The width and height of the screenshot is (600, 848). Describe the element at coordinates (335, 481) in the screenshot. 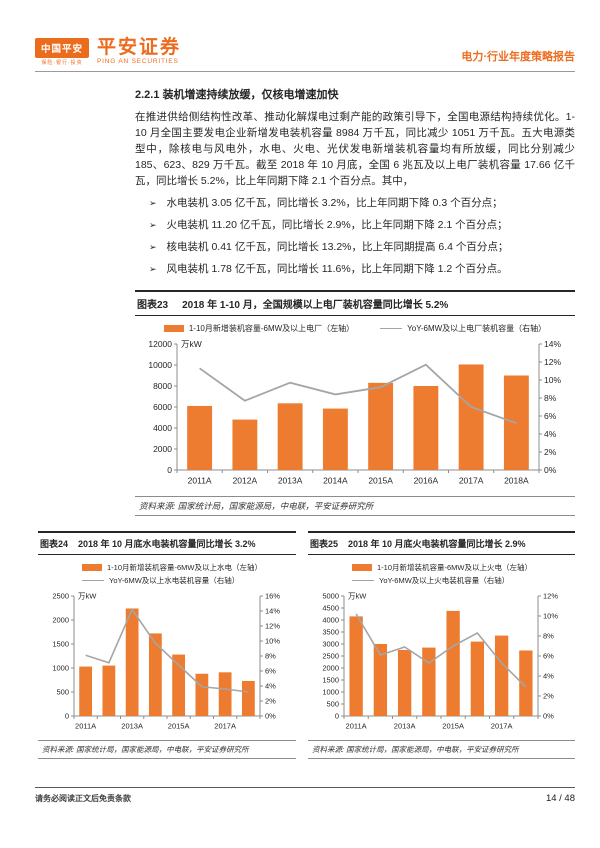

I see `svg-text: 2014A` at that location.